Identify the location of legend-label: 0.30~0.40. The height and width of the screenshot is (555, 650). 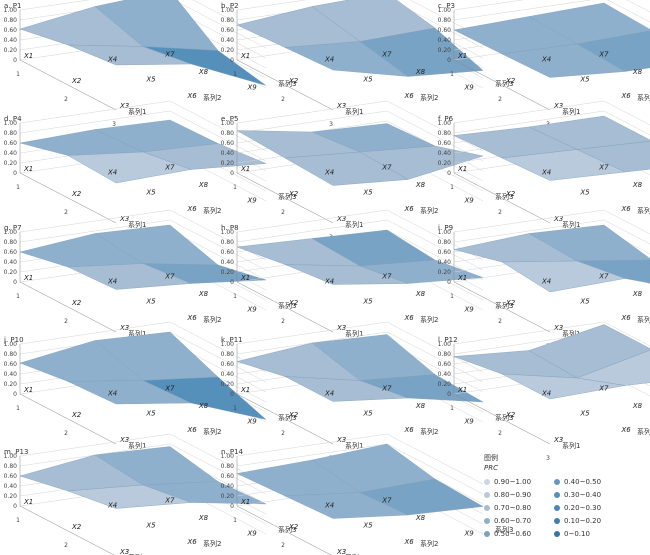
(583, 495).